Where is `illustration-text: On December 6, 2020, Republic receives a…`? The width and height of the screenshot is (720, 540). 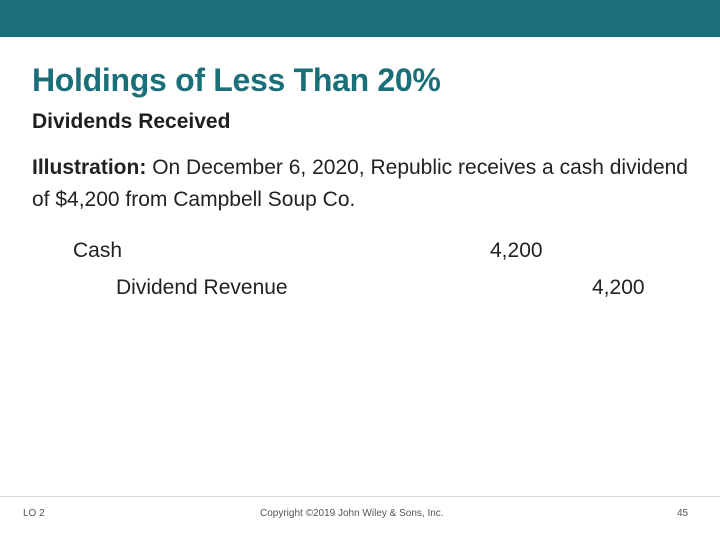
illustration-text: On December 6, 2020, Republic receives a… is located at coordinates (360, 183).